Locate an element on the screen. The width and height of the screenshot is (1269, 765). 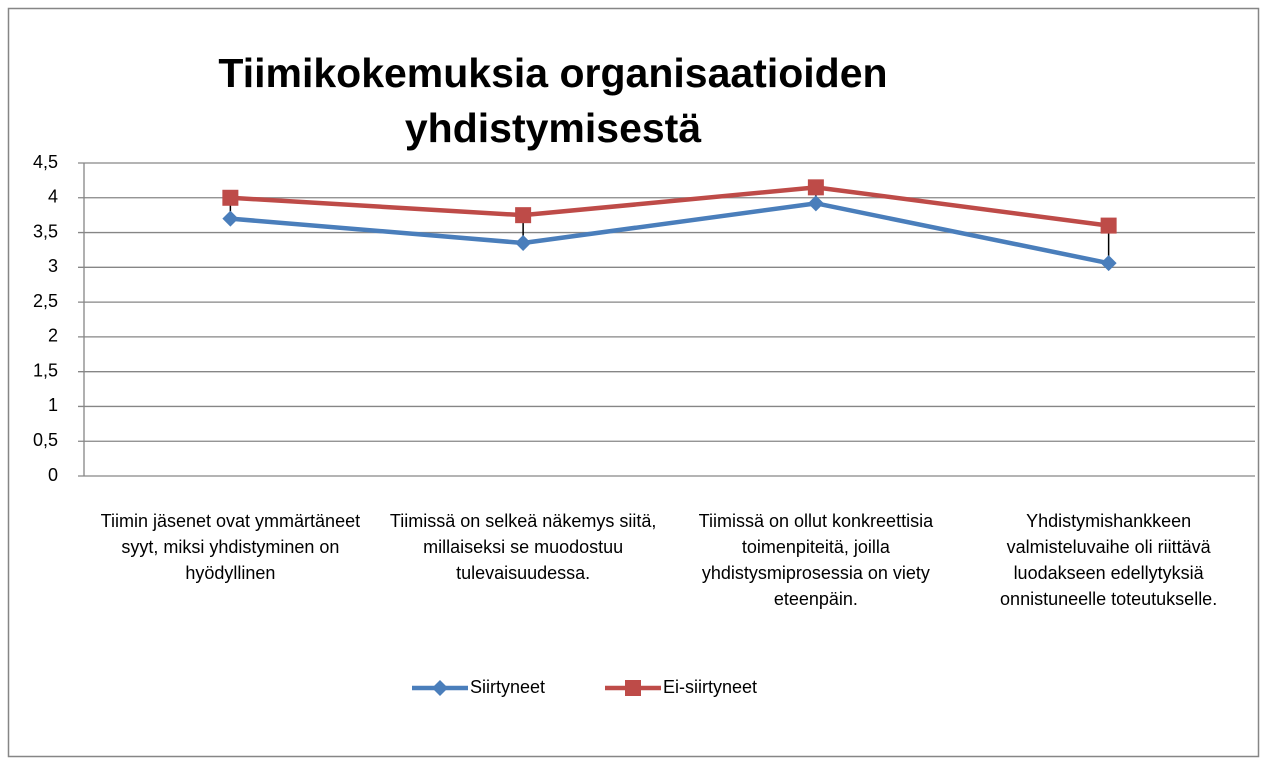
legend-label: Ei-siirtyneet is located at coordinates (710, 687).